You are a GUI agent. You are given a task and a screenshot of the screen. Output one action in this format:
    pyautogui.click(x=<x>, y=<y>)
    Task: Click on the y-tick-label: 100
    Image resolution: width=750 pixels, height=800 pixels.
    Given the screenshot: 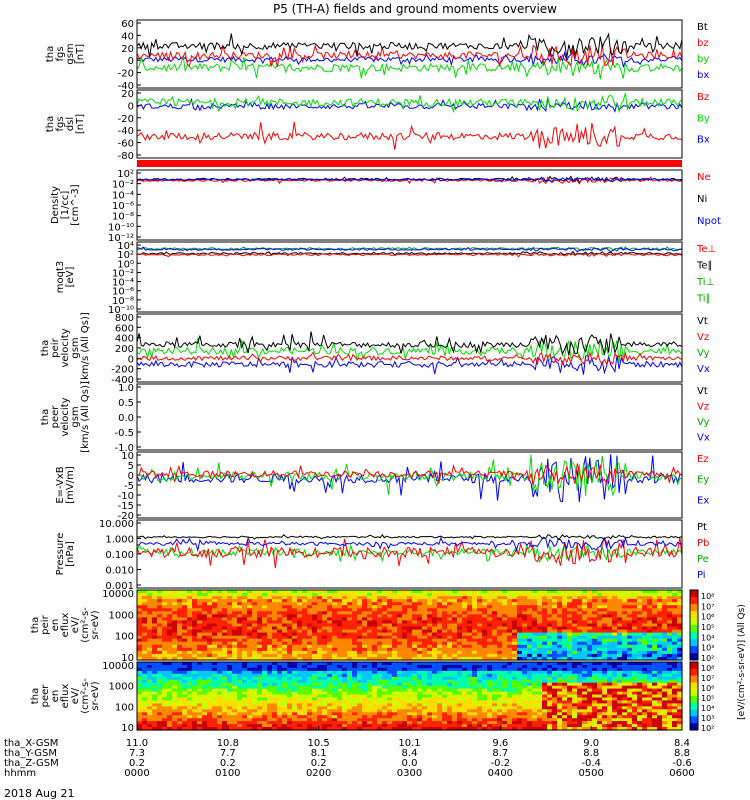 What is the action you would take?
    pyautogui.click(x=124, y=707)
    